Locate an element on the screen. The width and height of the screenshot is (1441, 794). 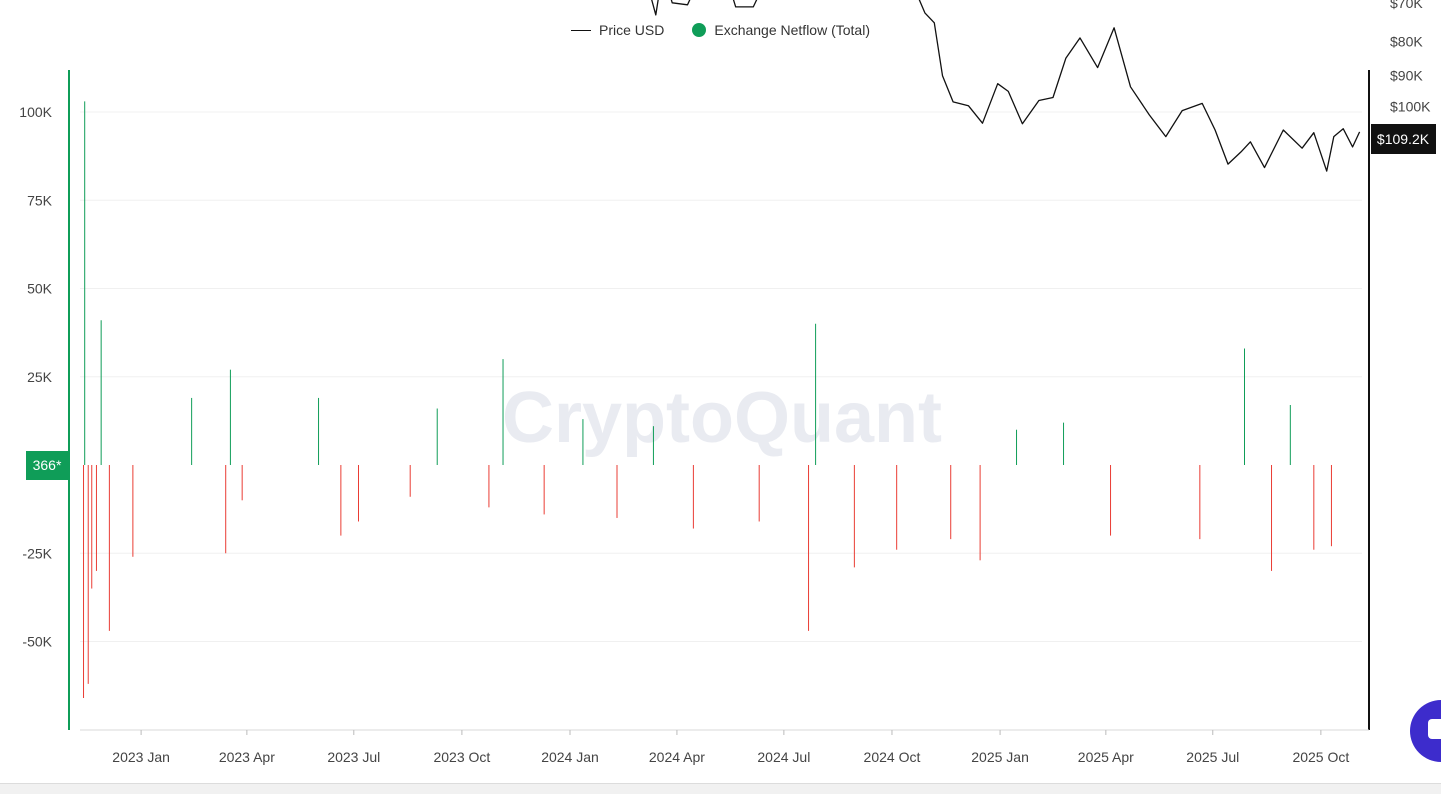
price-line is located at coordinates (1006, 86).